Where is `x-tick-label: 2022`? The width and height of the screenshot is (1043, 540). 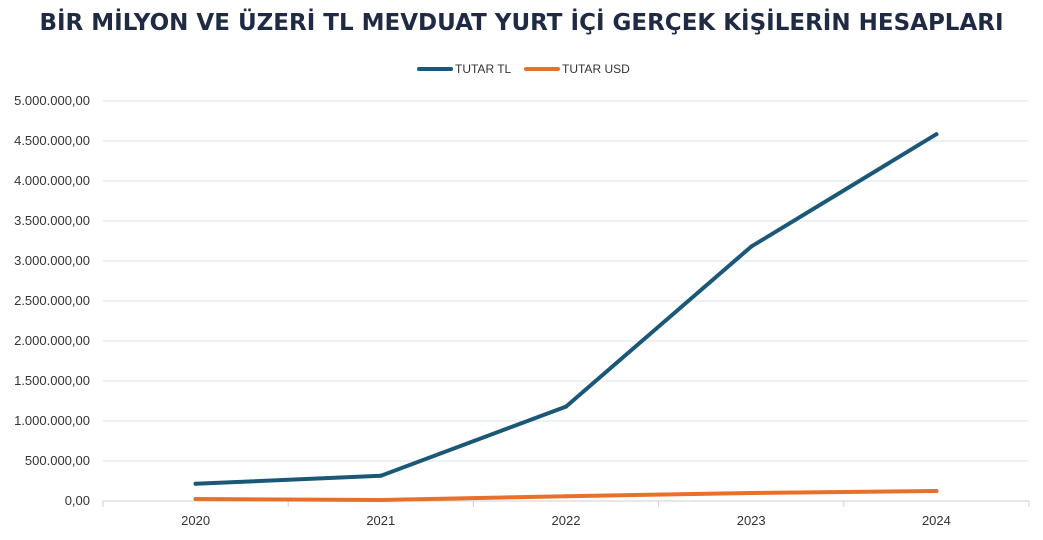 x-tick-label: 2022 is located at coordinates (566, 520).